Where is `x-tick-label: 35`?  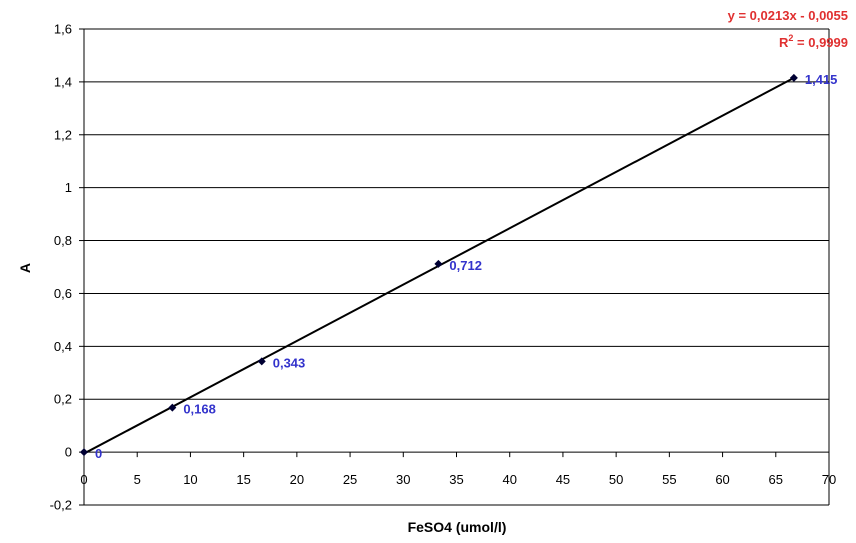
x-tick-label: 35 is located at coordinates (456, 479).